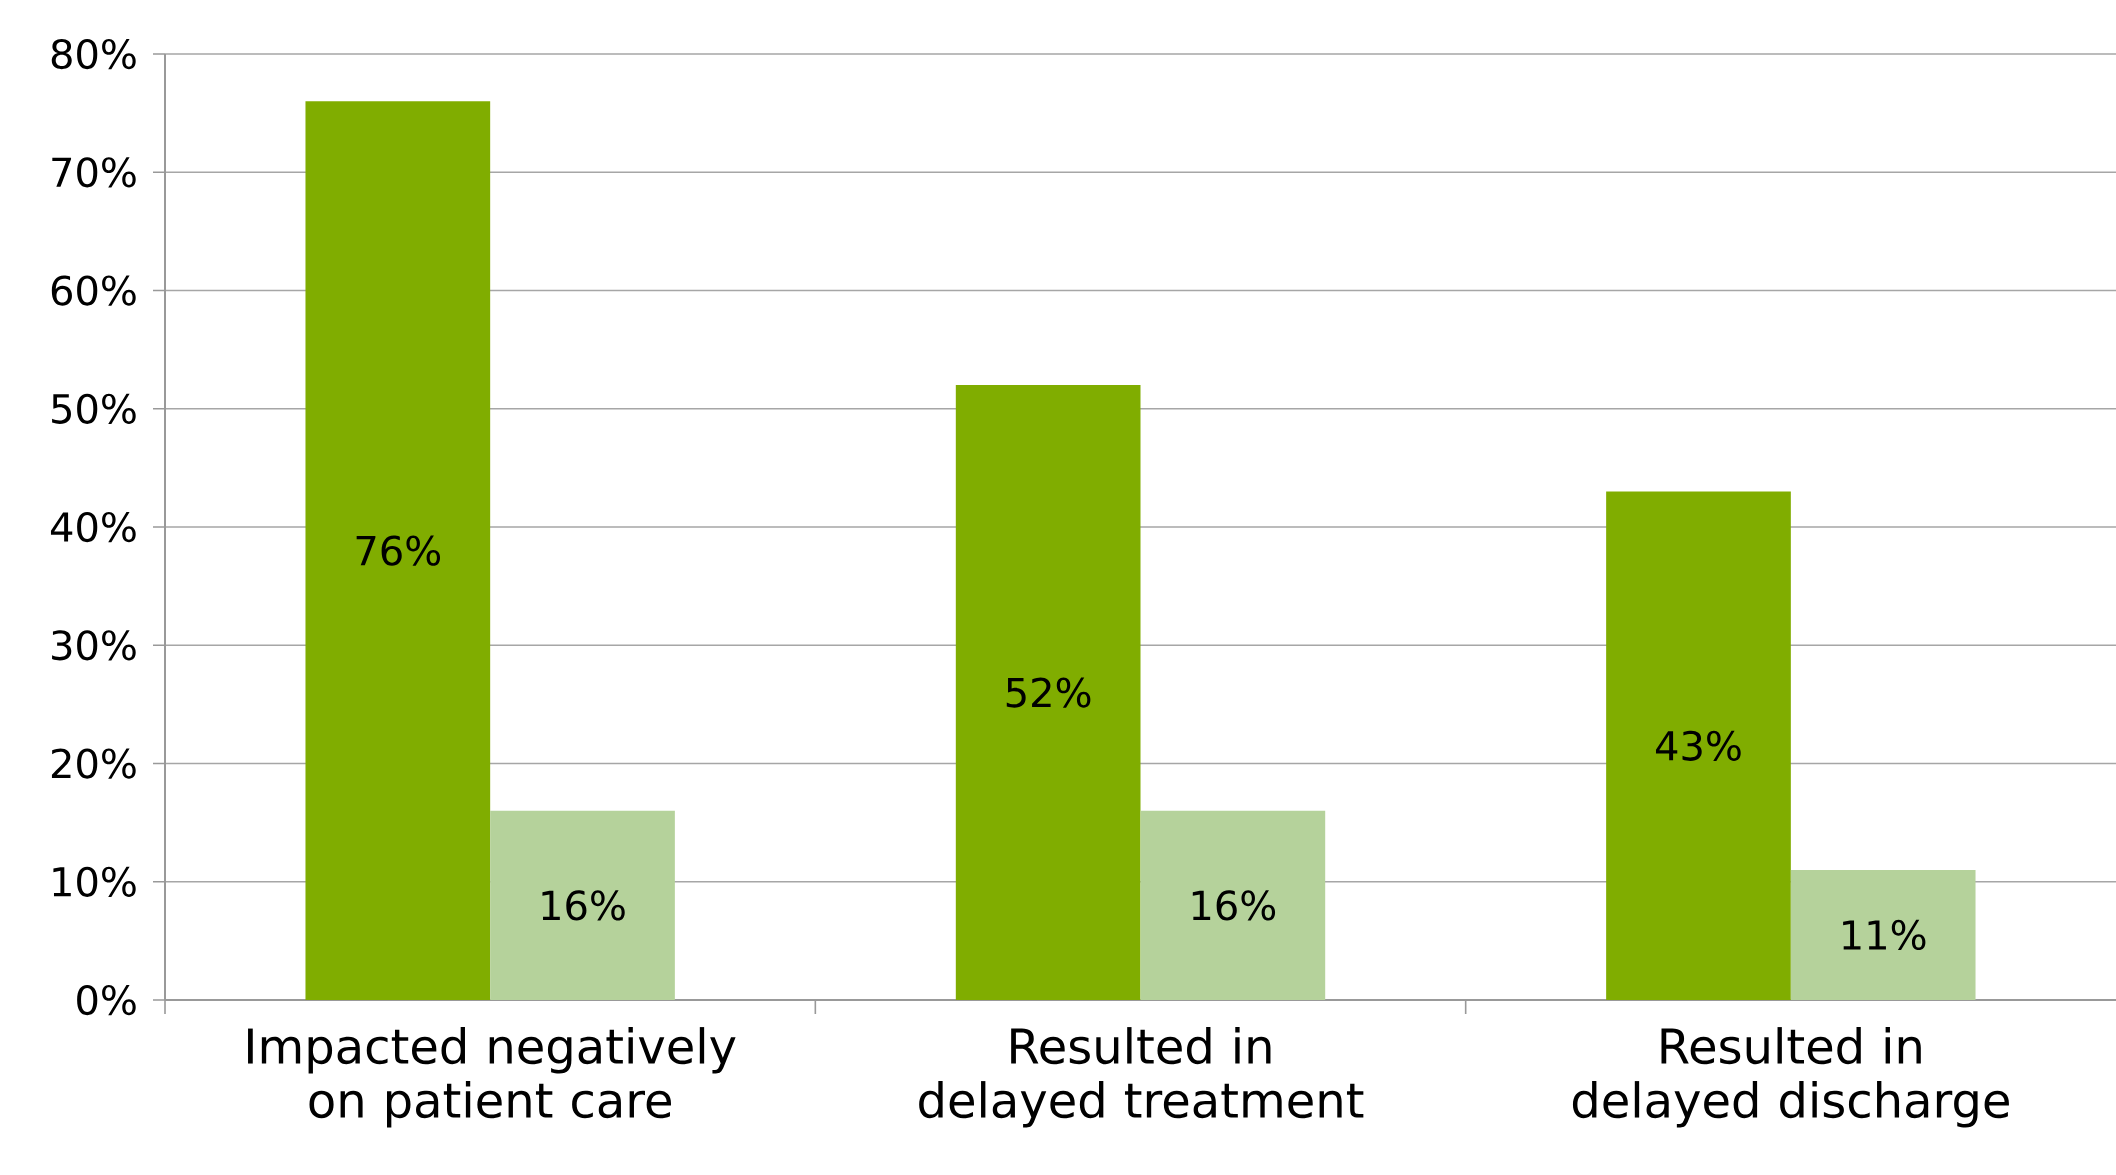  What do you see at coordinates (1141, 1077) in the screenshot?
I see `x-tick-label: Resulted in delayed treatment` at bounding box center [1141, 1077].